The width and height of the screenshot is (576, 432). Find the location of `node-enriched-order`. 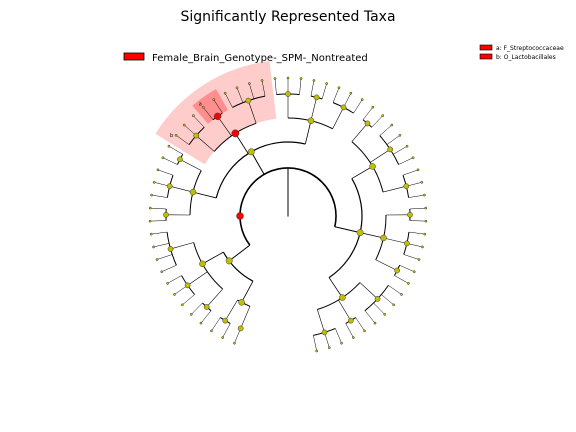

node-enriched-order is located at coordinates (235, 133).